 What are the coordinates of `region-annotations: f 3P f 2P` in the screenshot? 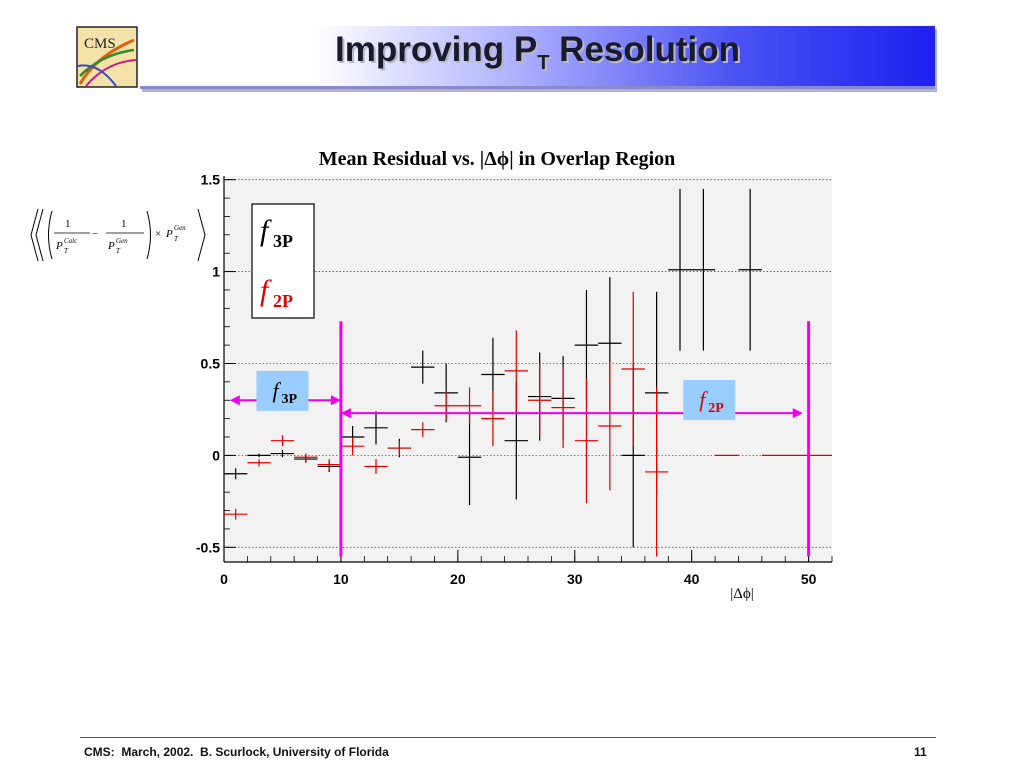 It's located at (516, 395).